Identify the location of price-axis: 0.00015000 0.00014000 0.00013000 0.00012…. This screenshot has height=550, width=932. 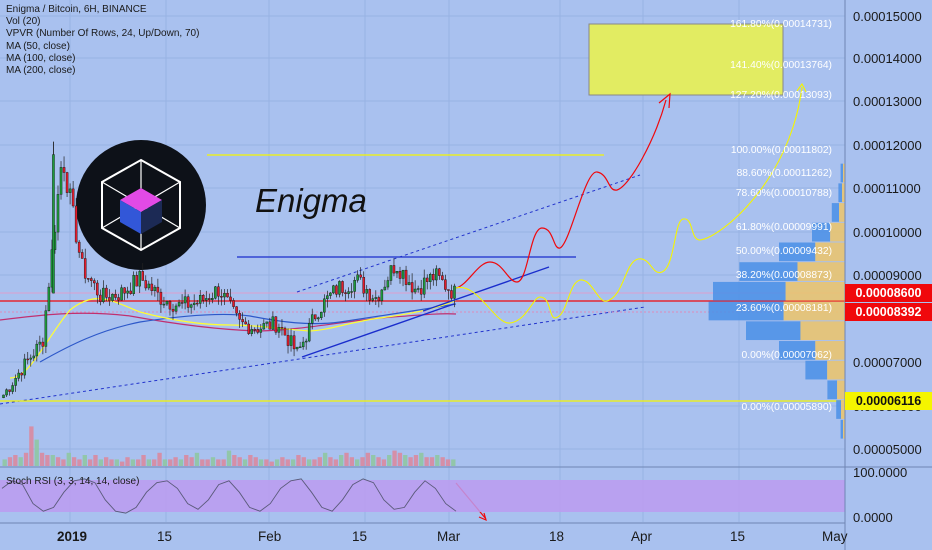
(887, 267).